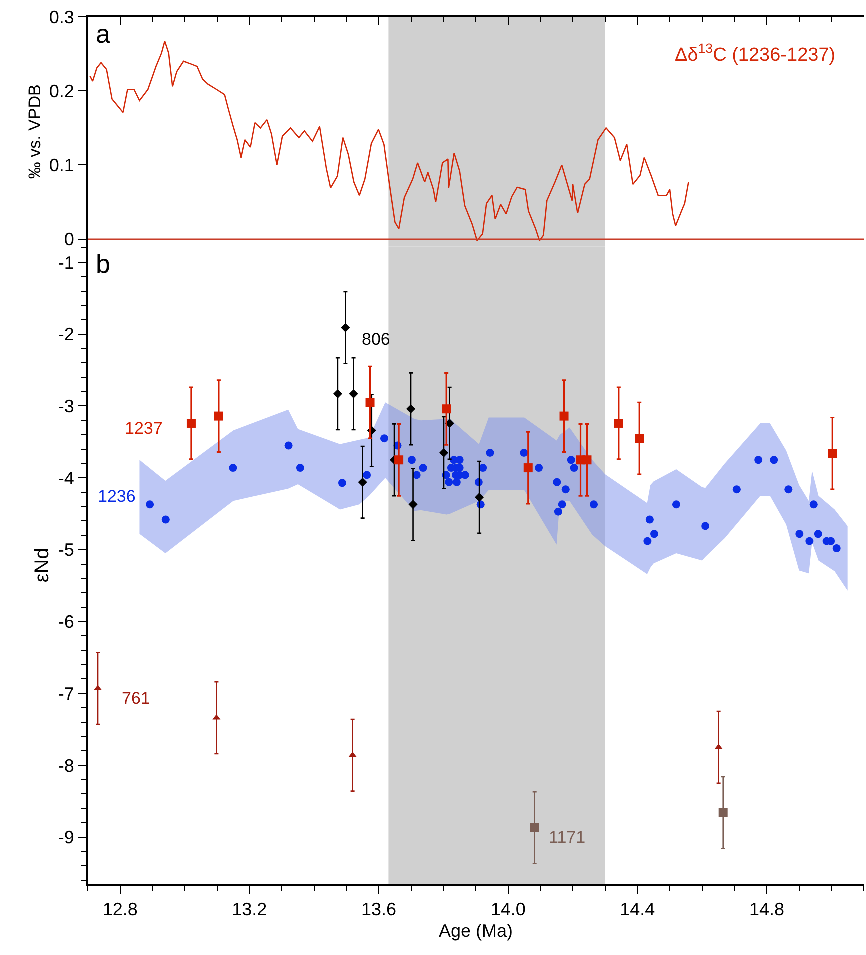 Image resolution: width=866 pixels, height=955 pixels. I want to click on y-tick-label: -4, so click(66, 478).